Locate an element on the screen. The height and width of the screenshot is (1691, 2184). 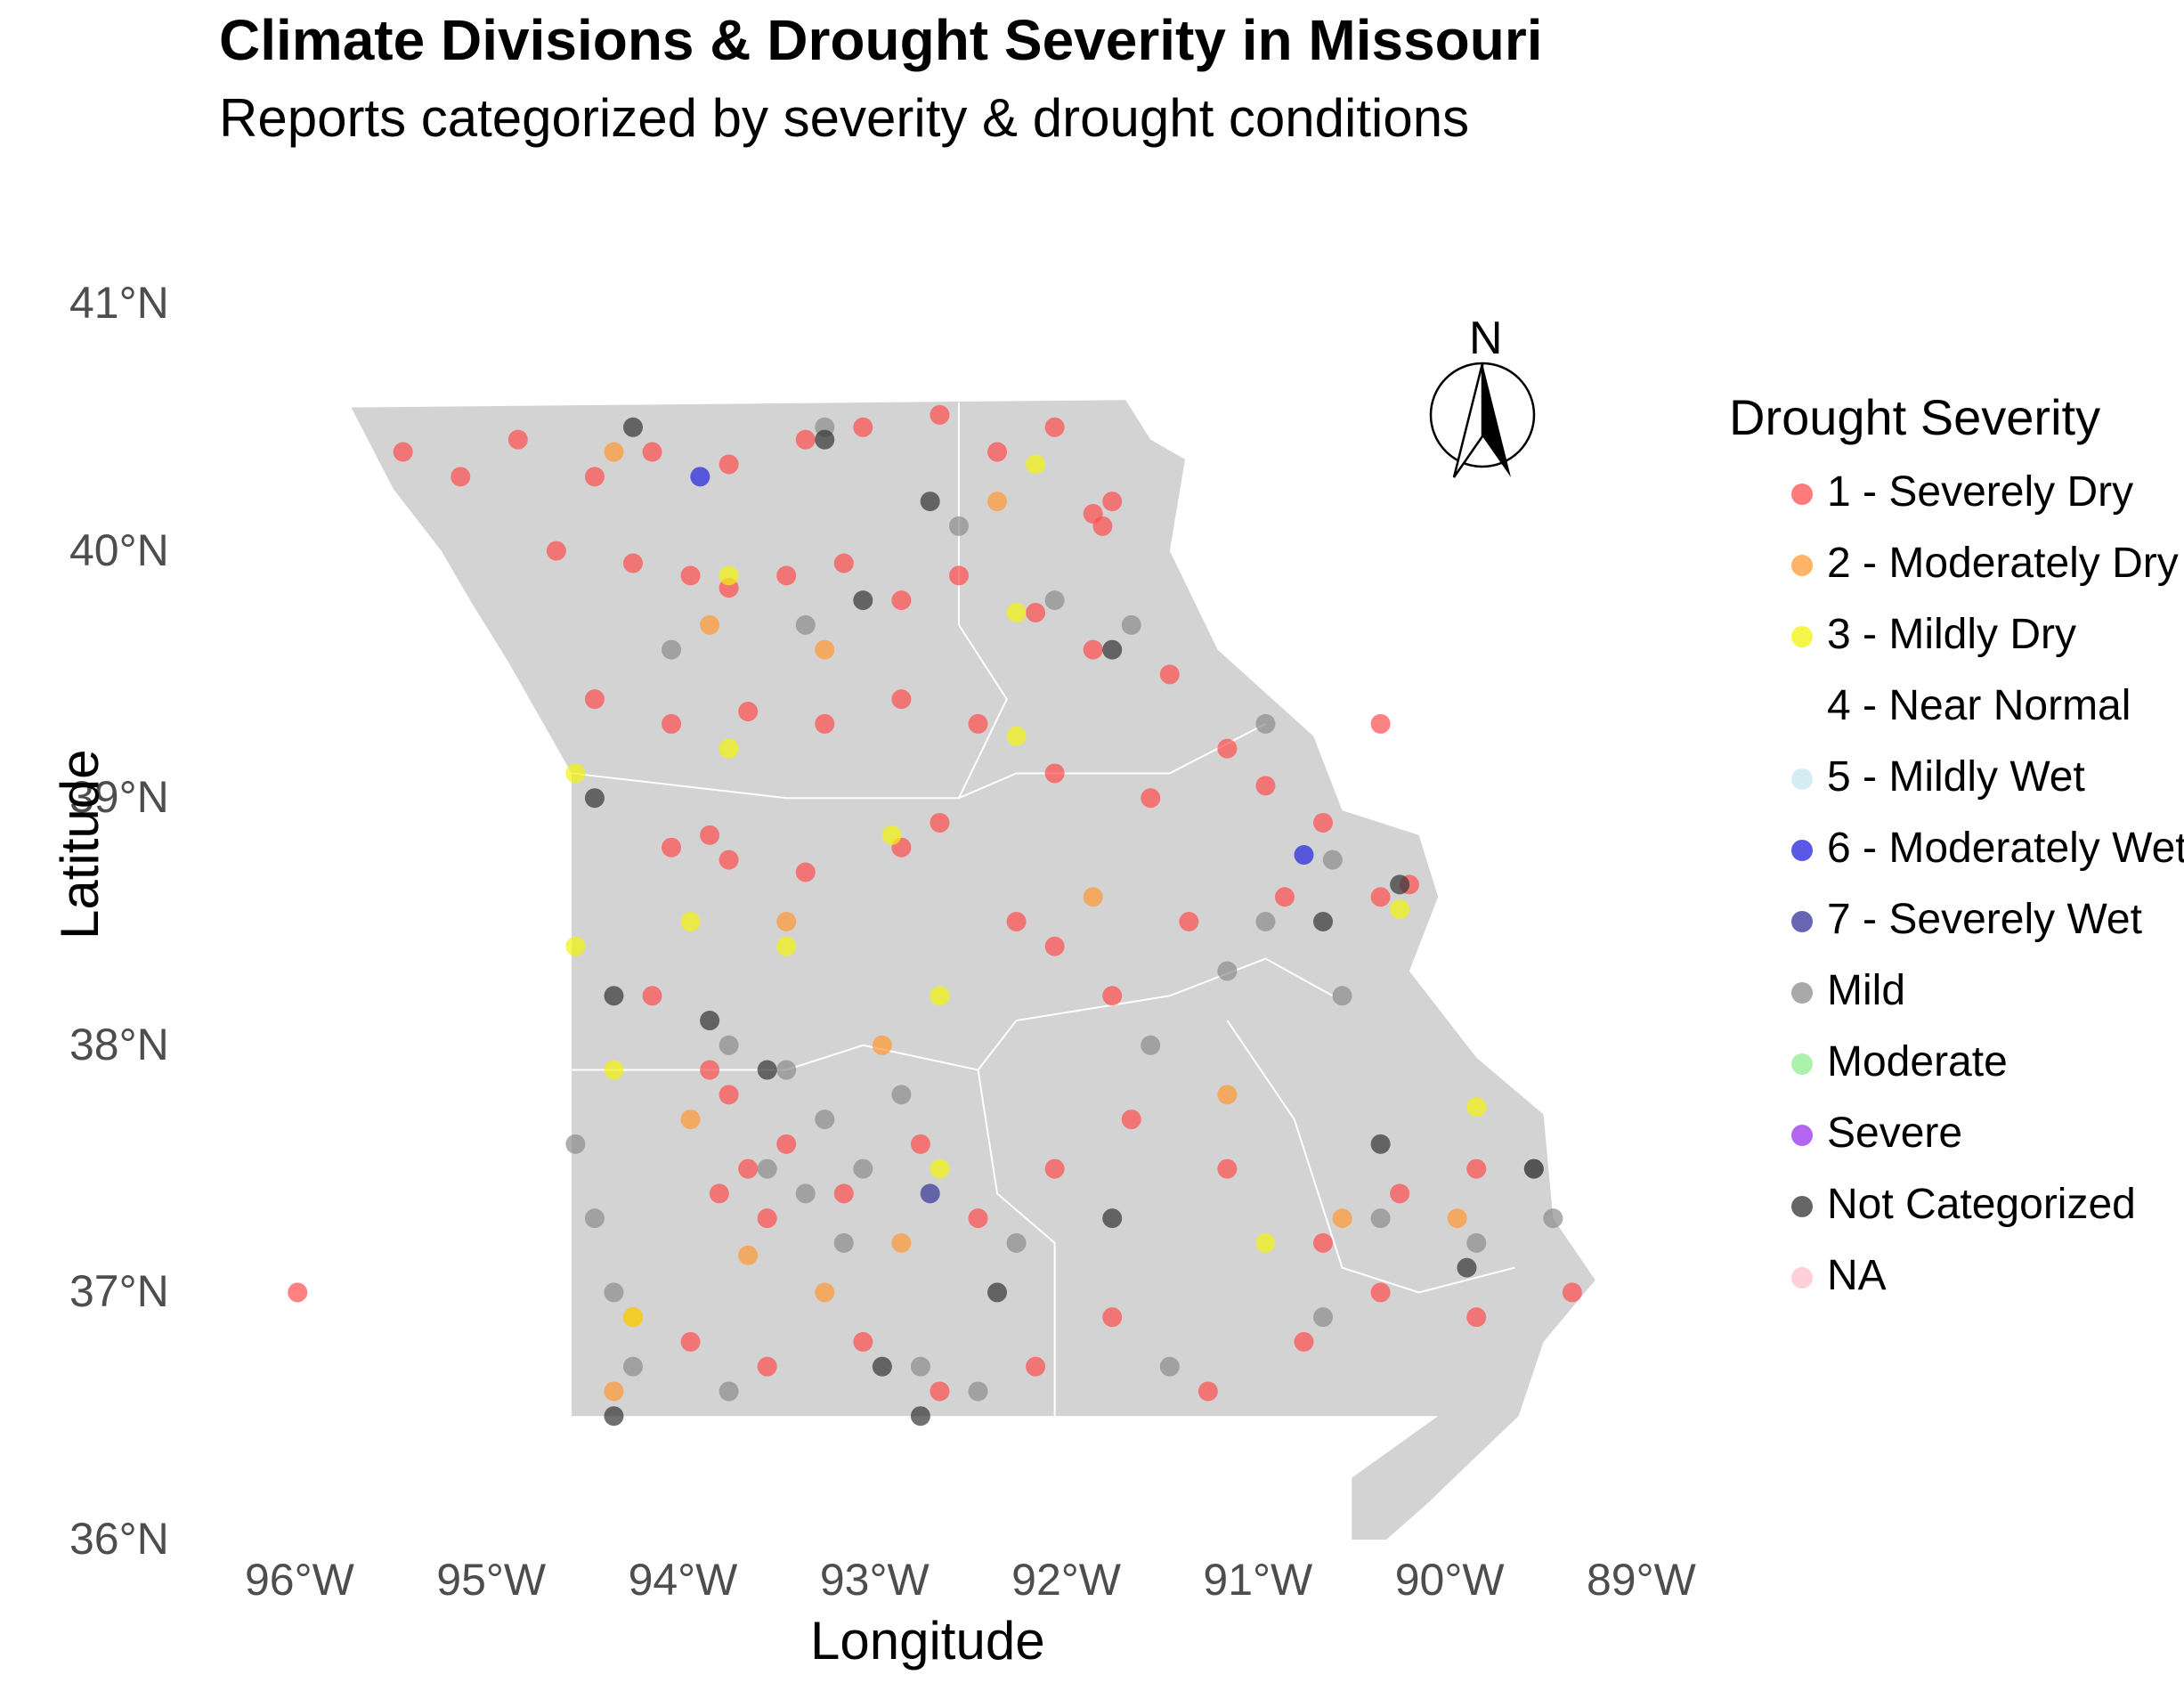
y-tick-label: 40°N is located at coordinates (119, 549).